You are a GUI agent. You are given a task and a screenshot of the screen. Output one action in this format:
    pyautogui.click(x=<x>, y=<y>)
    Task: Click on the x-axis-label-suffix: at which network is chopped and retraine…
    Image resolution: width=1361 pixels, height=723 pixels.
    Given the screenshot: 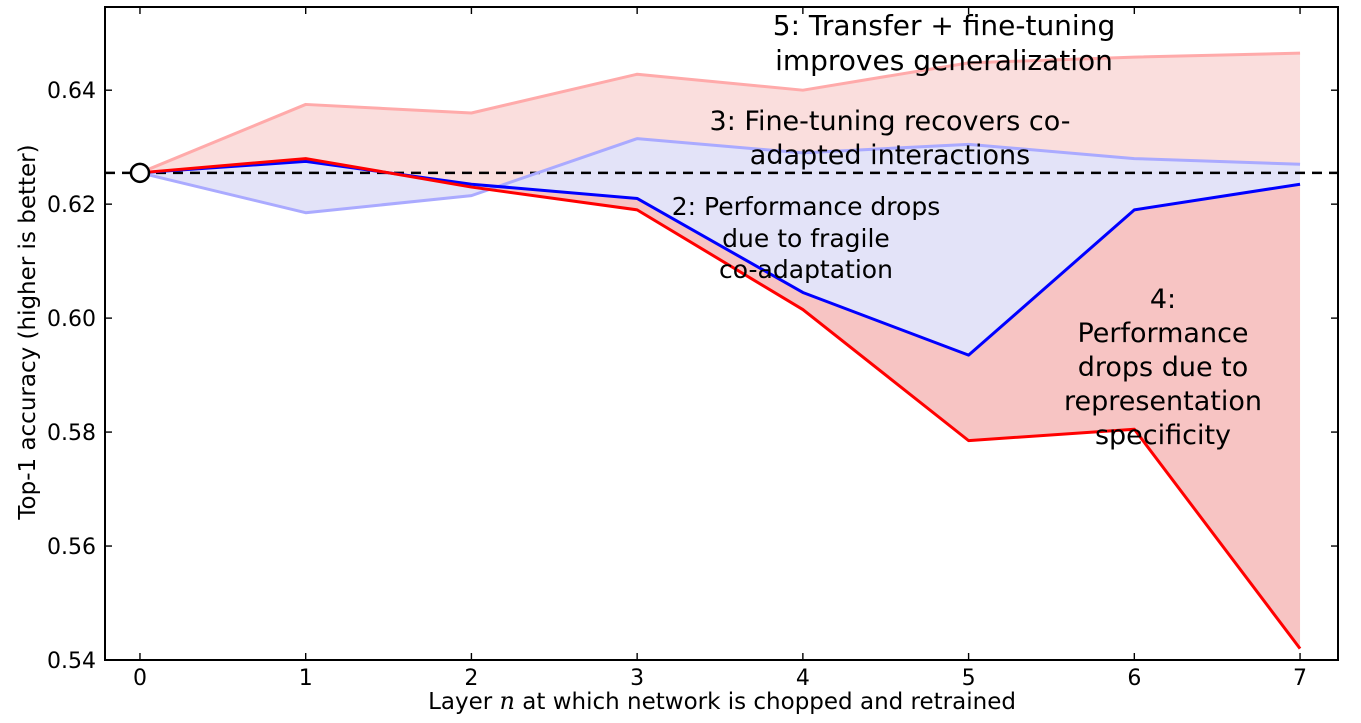 What is the action you would take?
    pyautogui.click(x=765, y=702)
    